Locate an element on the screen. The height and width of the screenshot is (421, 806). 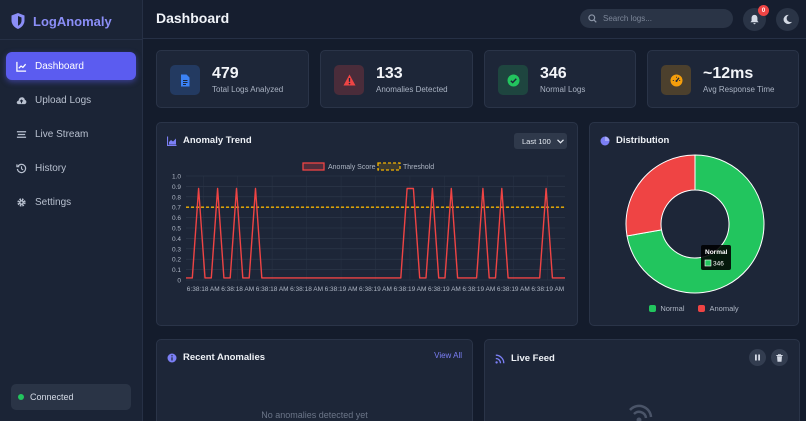
legend-item-anomaly: Anomaly is located at coordinates (718, 308).